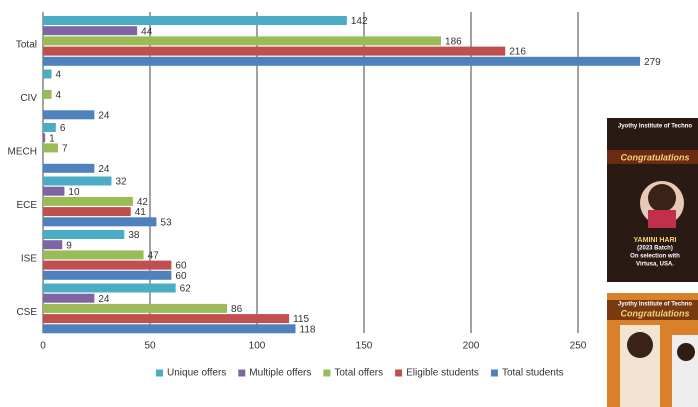  What do you see at coordinates (578, 346) in the screenshot?
I see `x-tick-label: 250` at bounding box center [578, 346].